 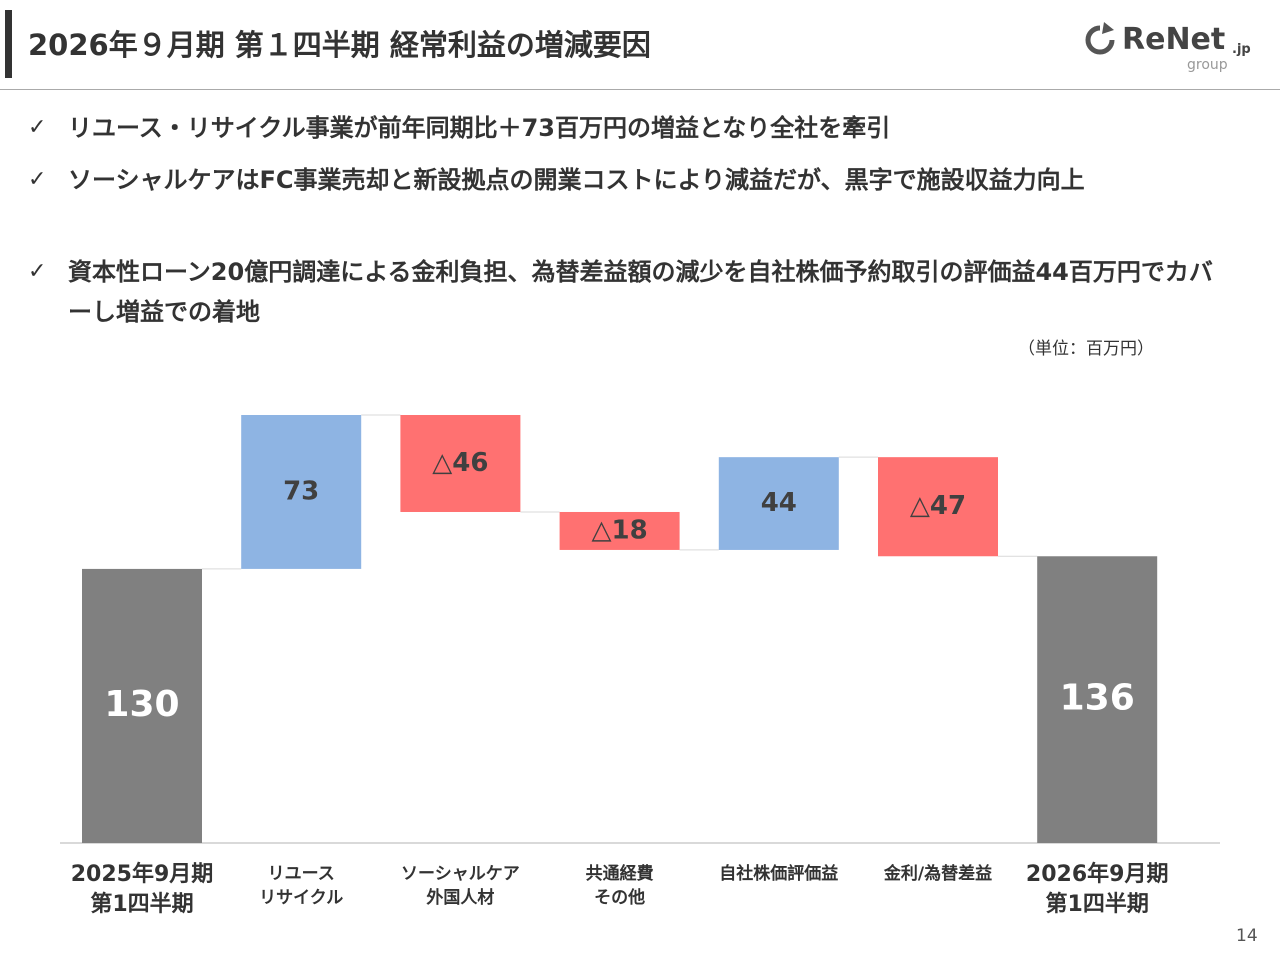 I want to click on header-rule, so click(x=640, y=89).